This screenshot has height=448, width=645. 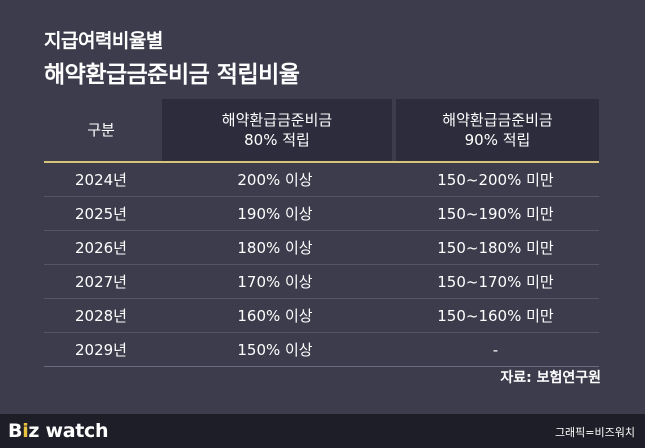 What do you see at coordinates (275, 180) in the screenshot?
I see `row-80-value: 200% 이상` at bounding box center [275, 180].